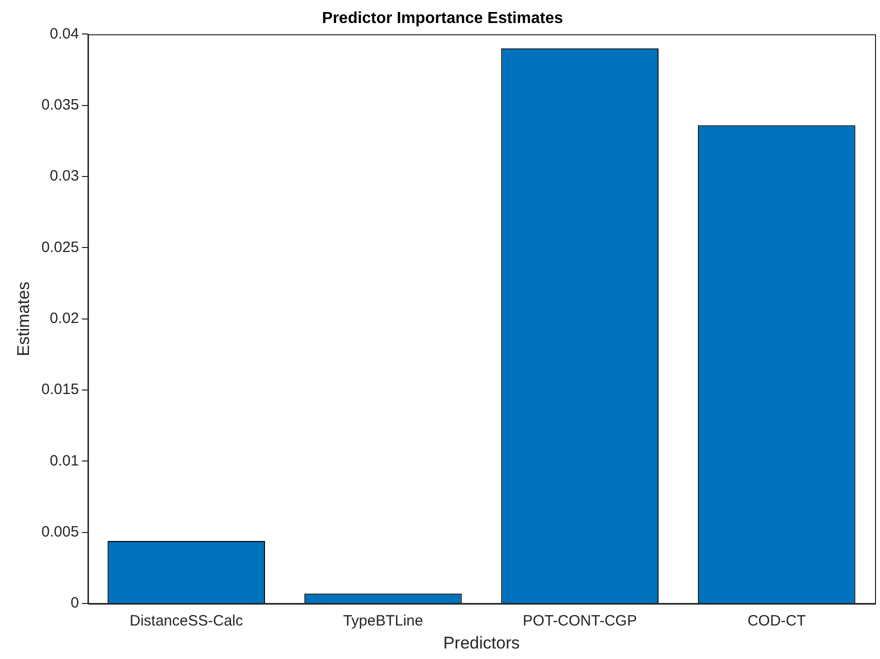 The image size is (880, 659). I want to click on y-tick-label: 0, so click(74, 603).